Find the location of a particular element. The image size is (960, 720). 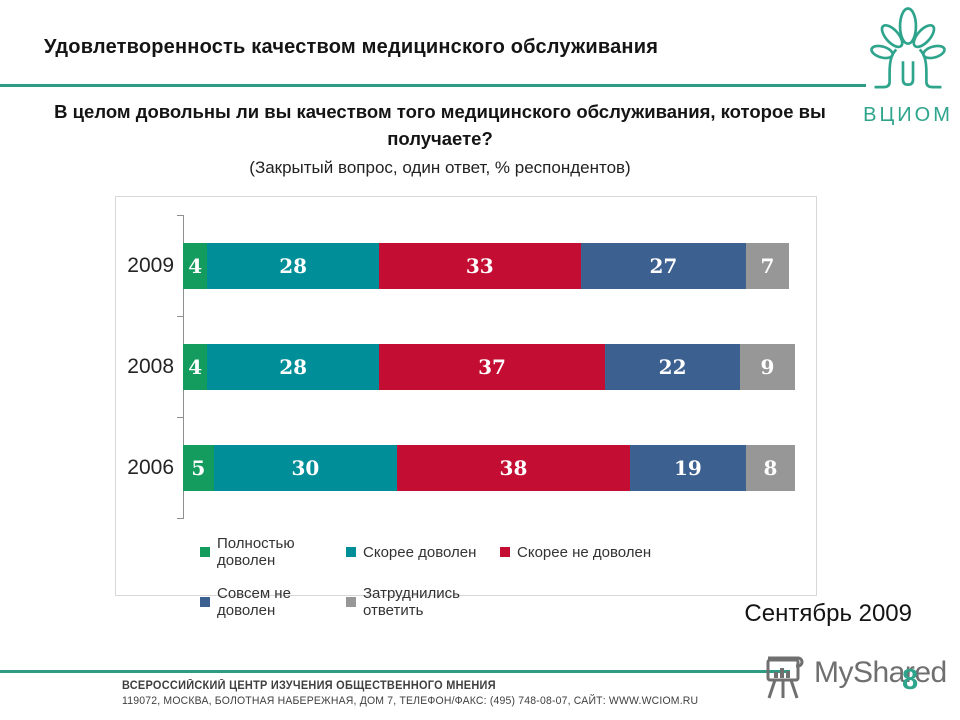

category-label: 2008 is located at coordinates (150, 366).